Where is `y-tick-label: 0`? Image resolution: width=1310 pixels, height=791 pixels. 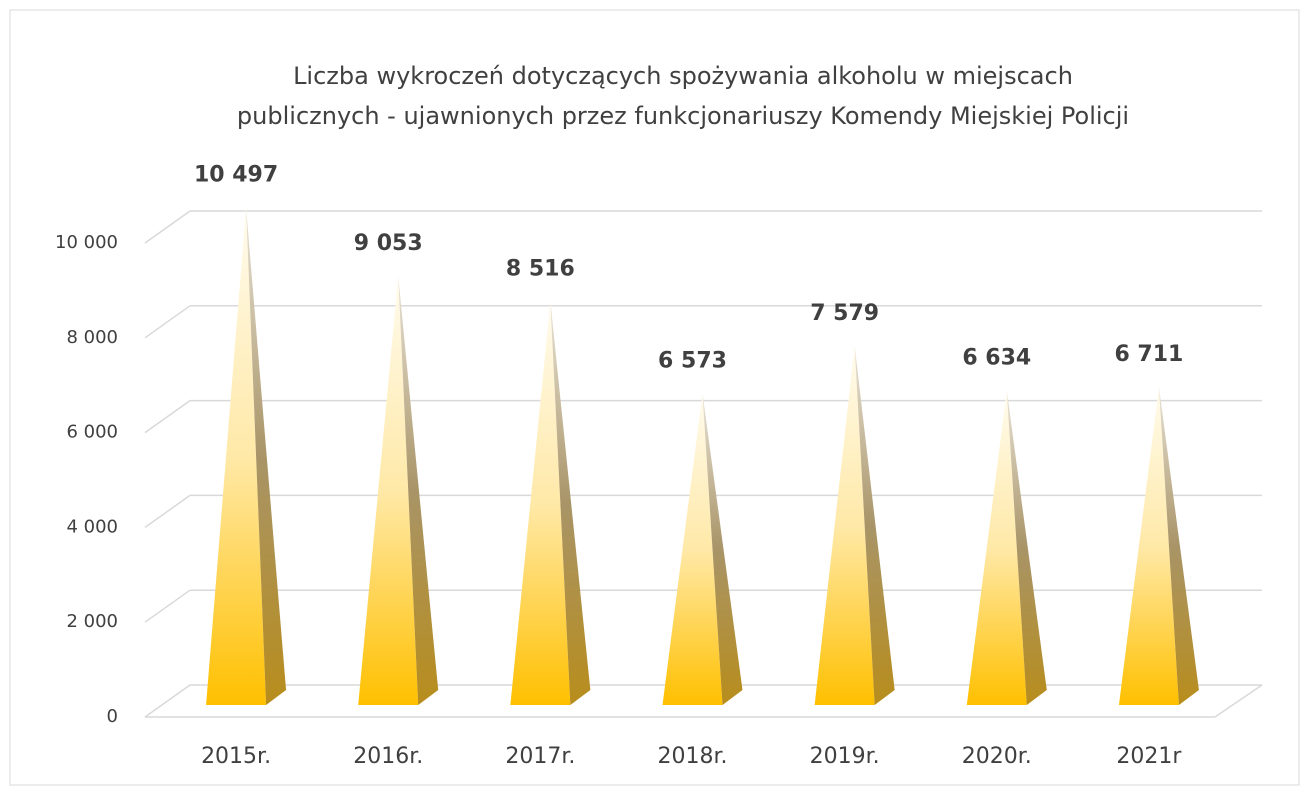 y-tick-label: 0 is located at coordinates (112, 716).